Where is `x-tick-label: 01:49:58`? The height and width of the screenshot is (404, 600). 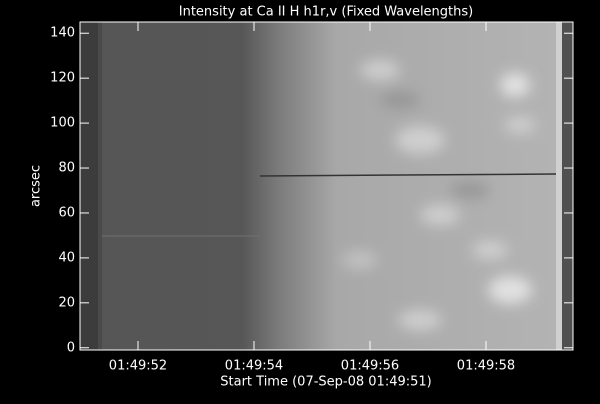 x-tick-label: 01:49:58 is located at coordinates (486, 366).